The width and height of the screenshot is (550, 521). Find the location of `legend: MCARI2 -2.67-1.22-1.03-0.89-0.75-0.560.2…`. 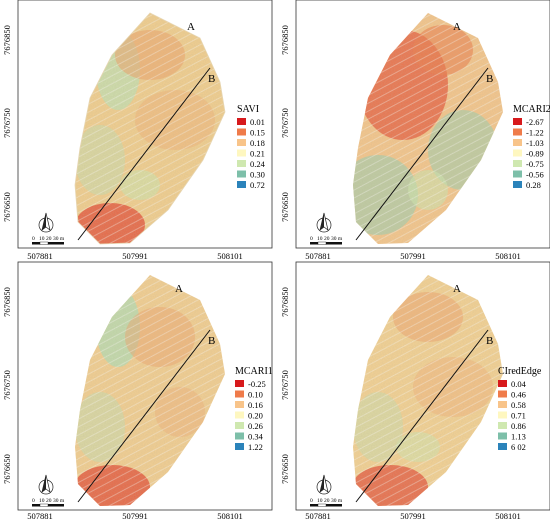

legend: MCARI2 -2.67-1.22-1.03-0.89-0.75-0.560.2… is located at coordinates (531, 147).